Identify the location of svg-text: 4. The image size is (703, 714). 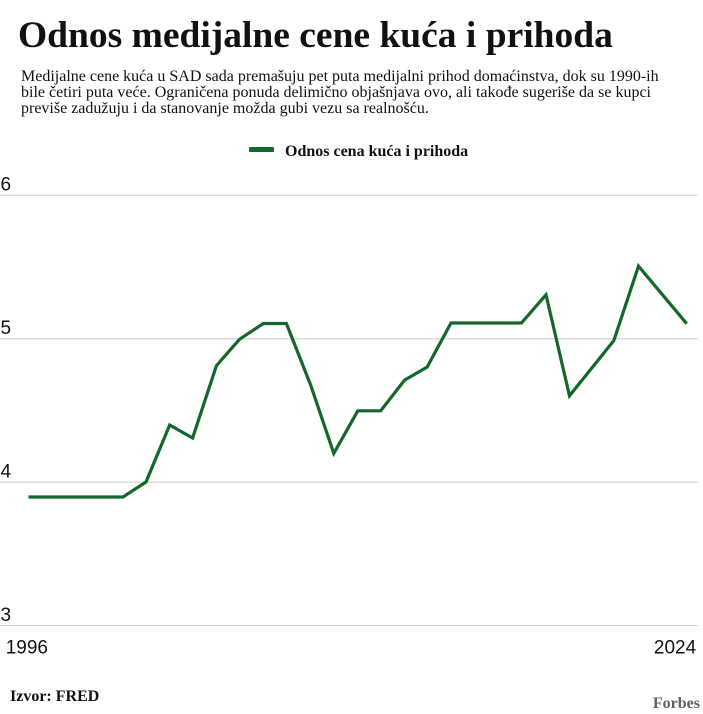
(6, 472).